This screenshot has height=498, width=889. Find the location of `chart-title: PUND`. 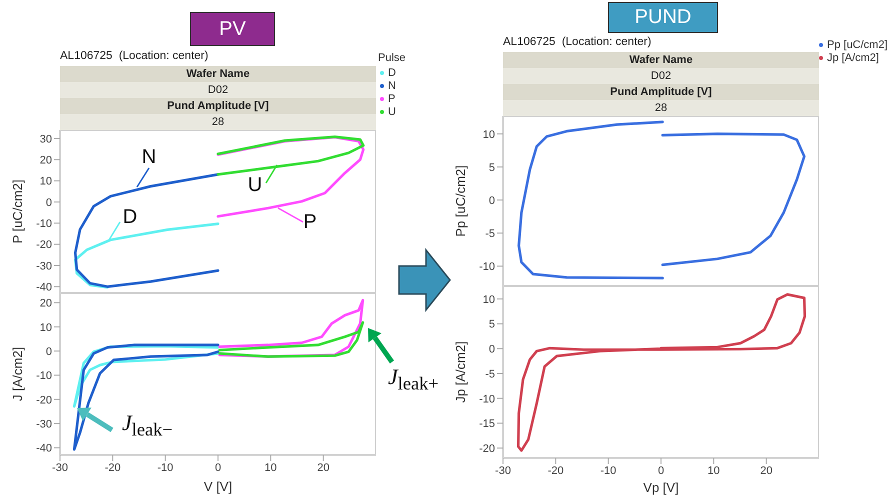

chart-title: PUND is located at coordinates (663, 17).